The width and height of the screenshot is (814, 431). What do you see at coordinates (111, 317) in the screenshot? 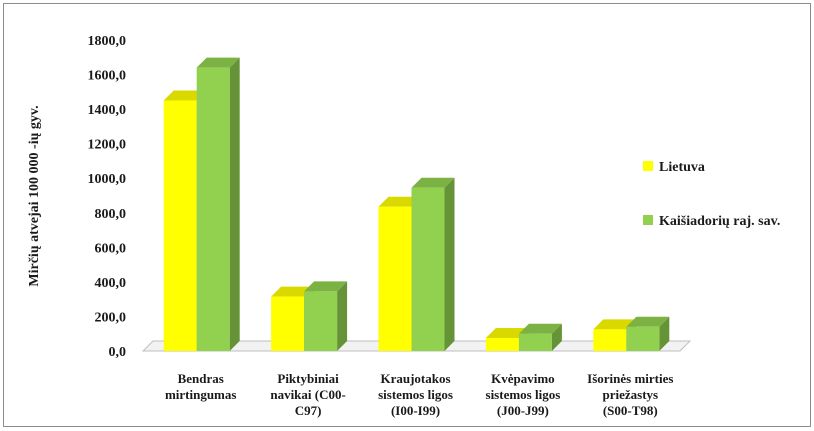
I see `y-tick-label: 200,0` at bounding box center [111, 317].